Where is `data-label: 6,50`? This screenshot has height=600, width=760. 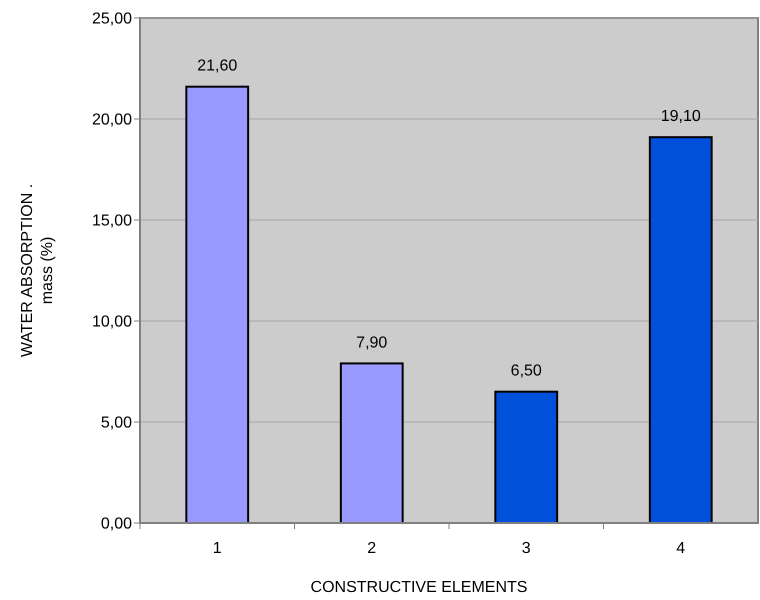
data-label: 6,50 is located at coordinates (526, 371).